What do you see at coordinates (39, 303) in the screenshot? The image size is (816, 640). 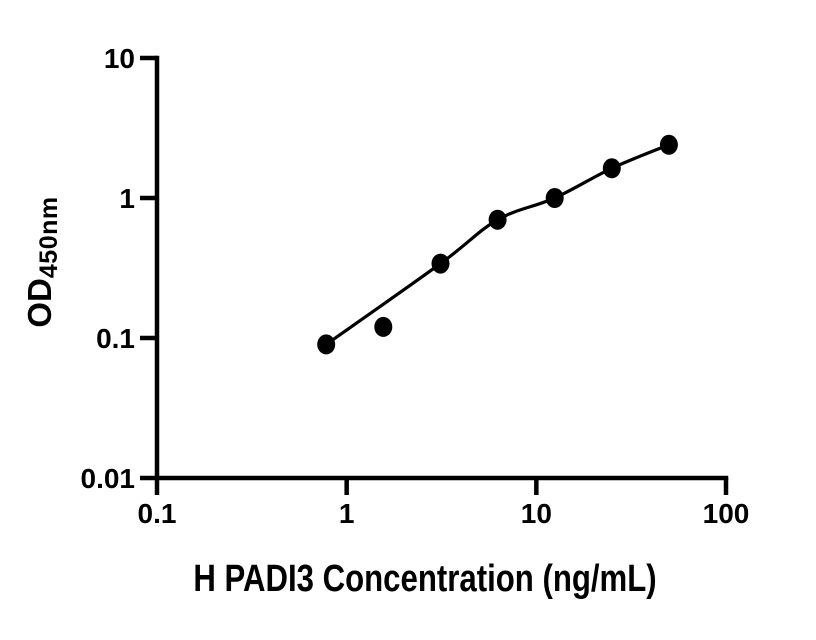 I see `y-axis-title-main: OD` at bounding box center [39, 303].